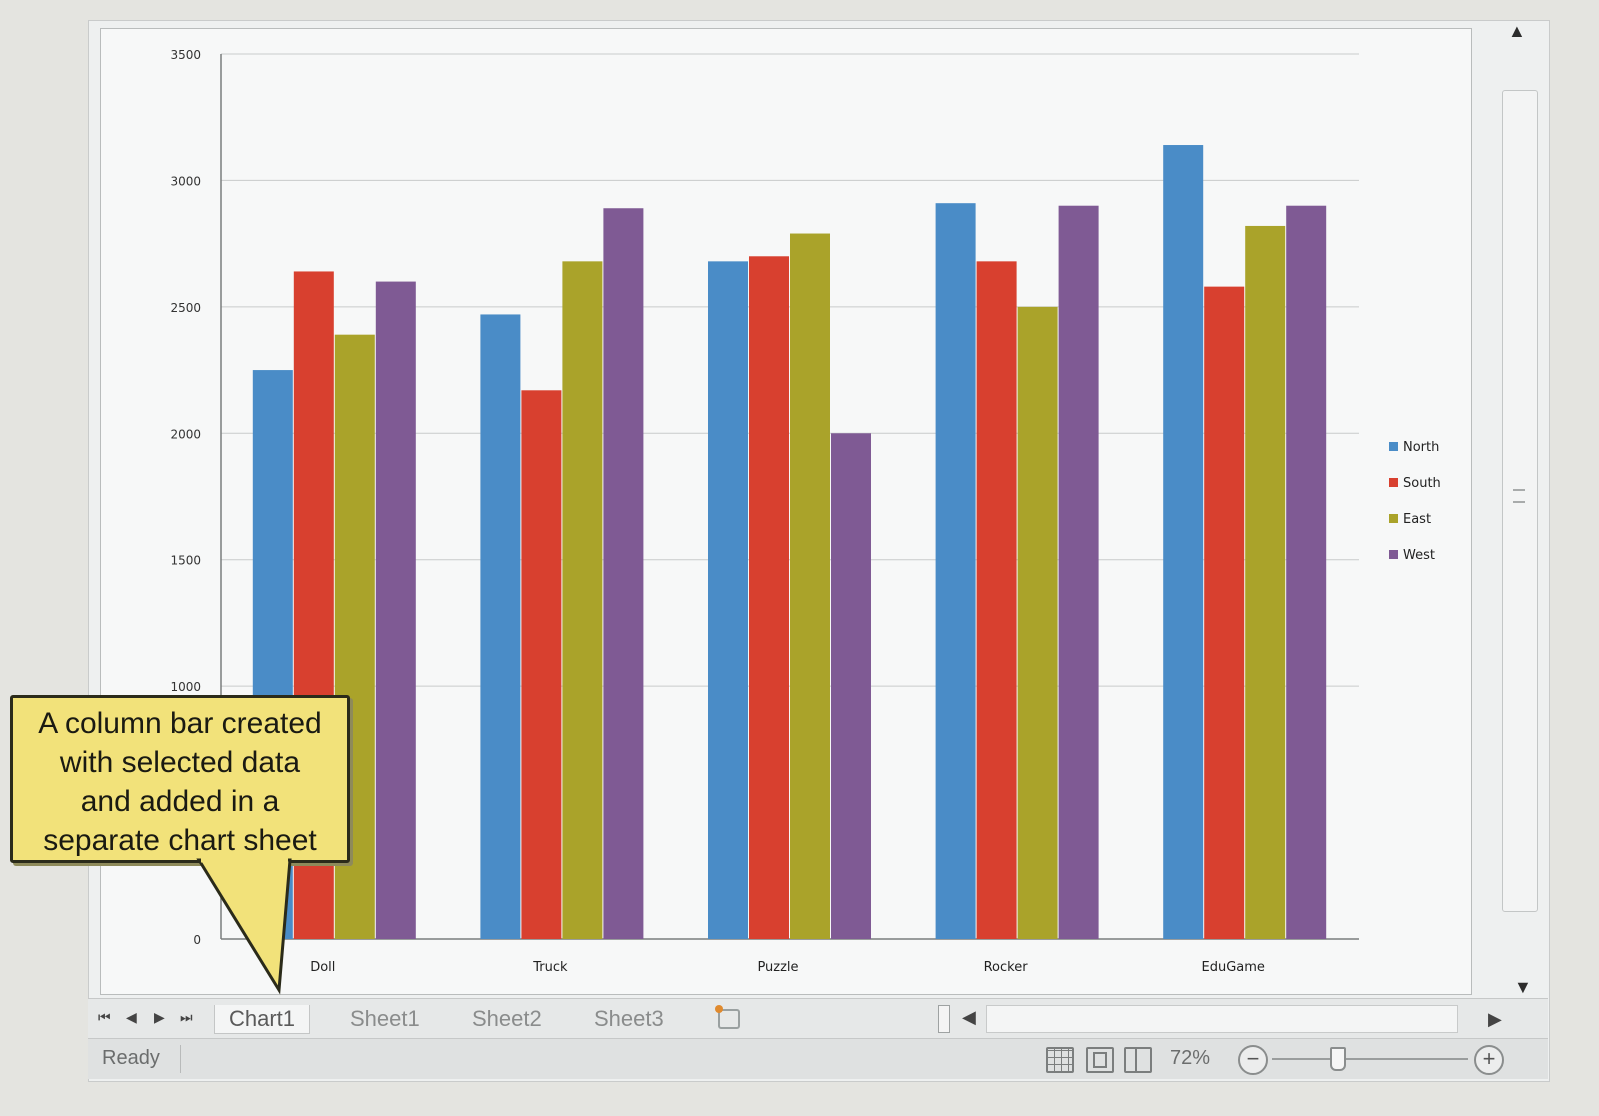 The height and width of the screenshot is (1116, 1599). Describe the element at coordinates (1338, 1059) in the screenshot. I see `zoom-slider-thumb` at that location.